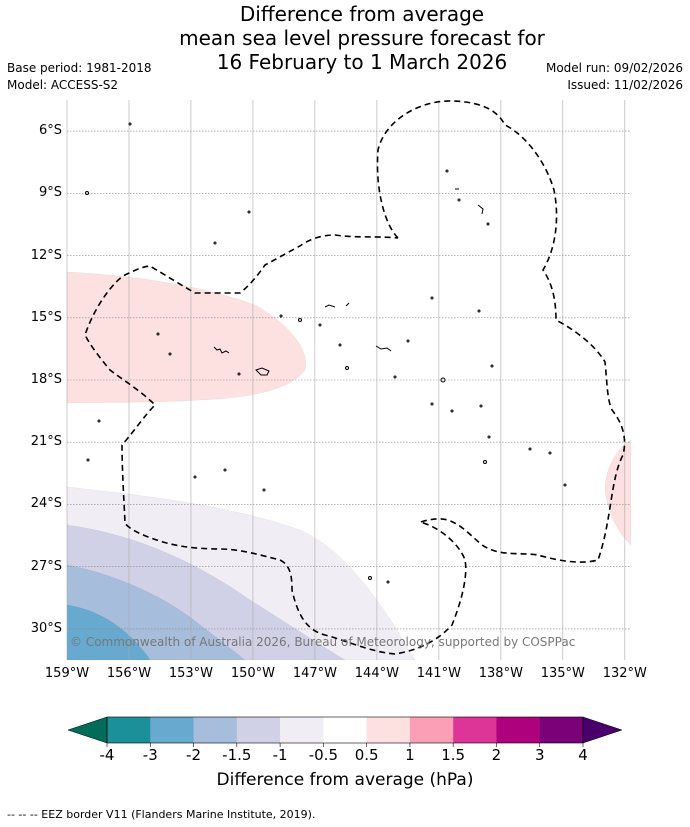 This screenshot has width=690, height=827. I want to click on colorbar-segments, so click(345, 732).